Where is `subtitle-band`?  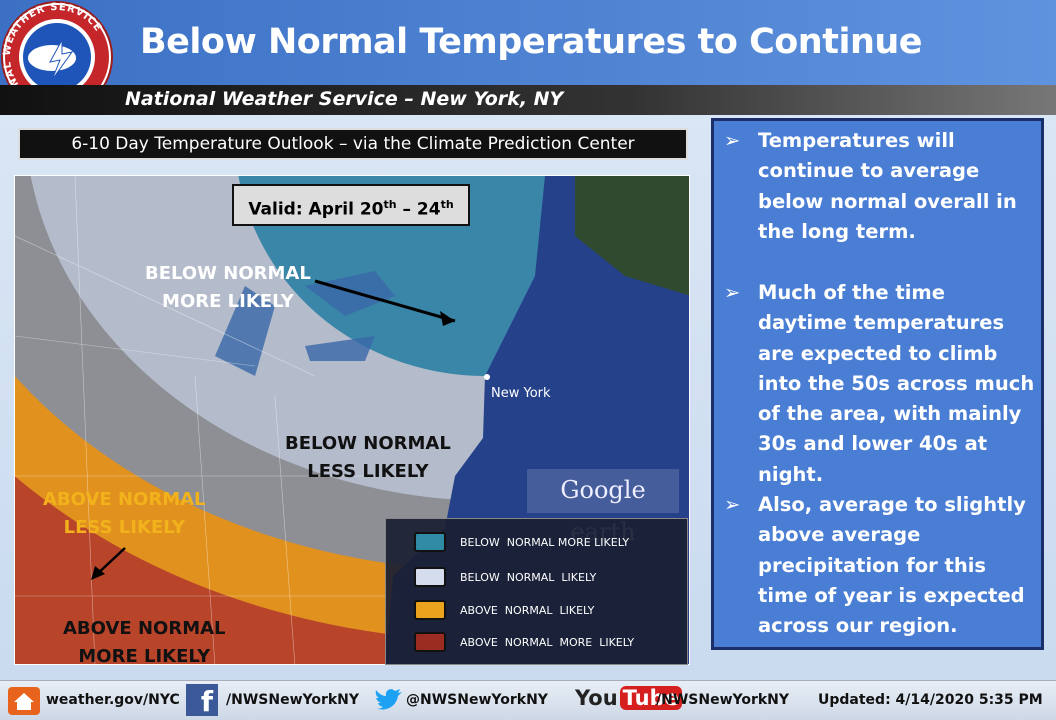
subtitle-band is located at coordinates (528, 100).